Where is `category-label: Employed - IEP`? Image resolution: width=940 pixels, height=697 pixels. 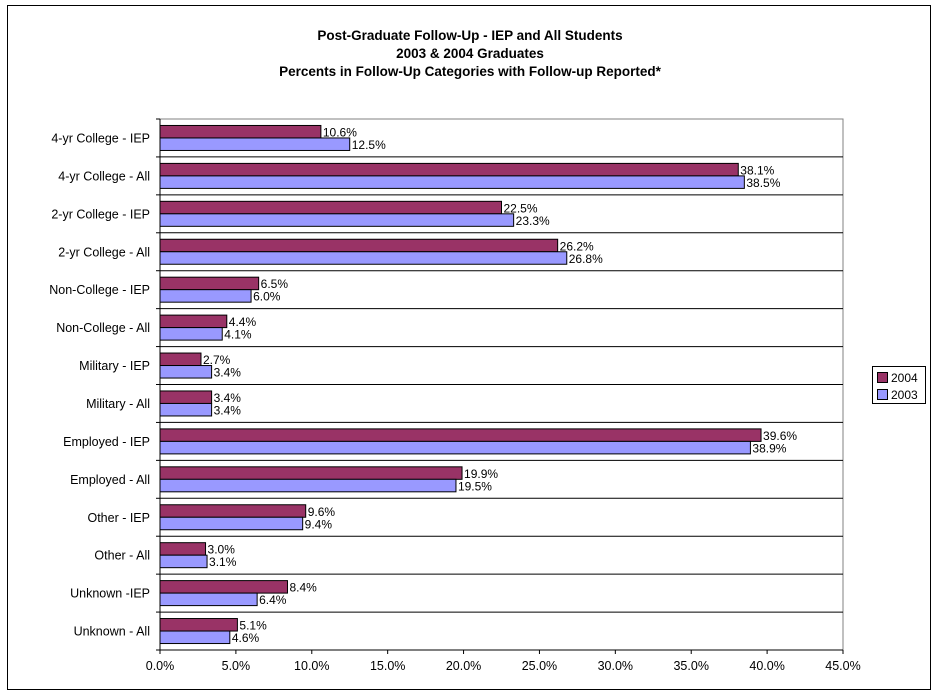 category-label: Employed - IEP is located at coordinates (106, 442).